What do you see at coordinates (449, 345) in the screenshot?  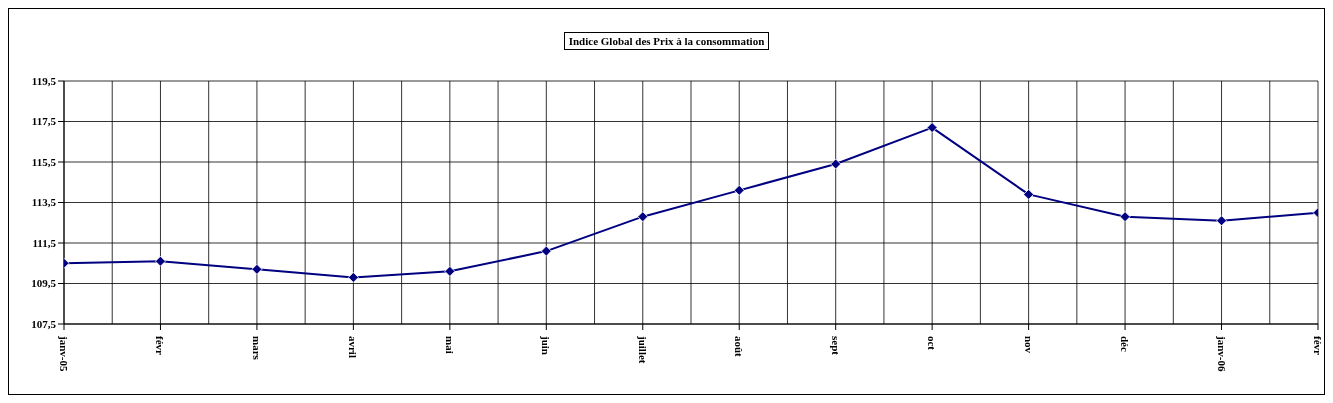 I see `x-tick-label: mai` at bounding box center [449, 345].